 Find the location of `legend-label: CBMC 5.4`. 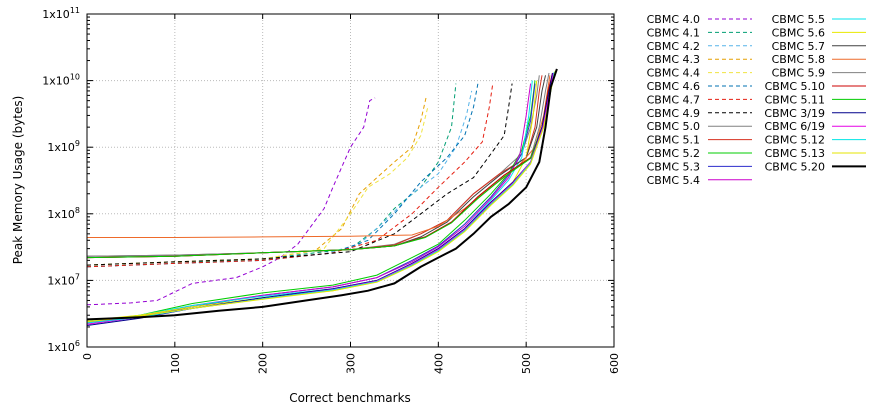

legend-label: CBMC 5.4 is located at coordinates (673, 180).